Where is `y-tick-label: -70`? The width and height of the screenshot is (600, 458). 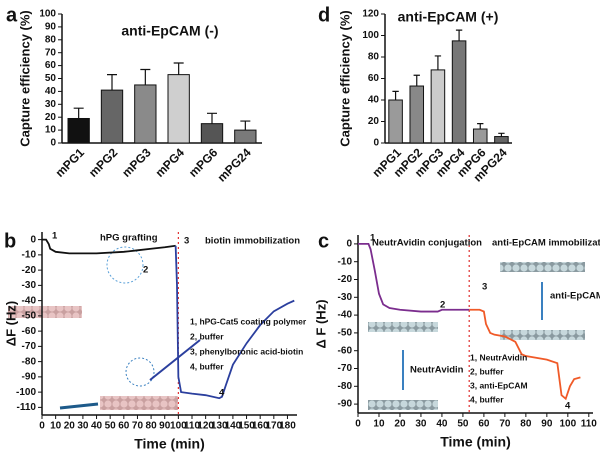 y-tick-label: -70 is located at coordinates (345, 368).